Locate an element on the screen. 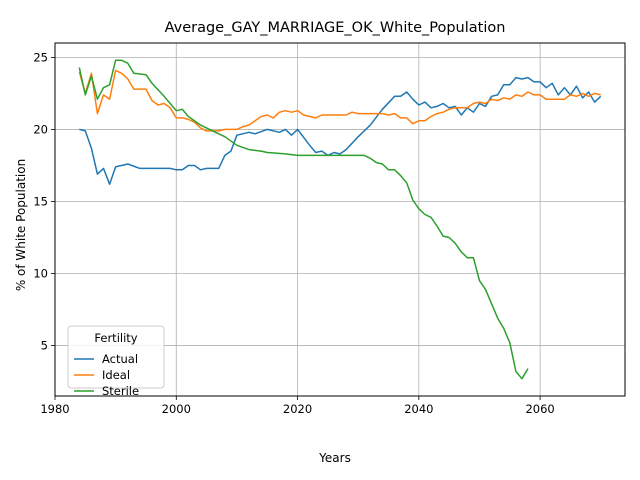 This screenshot has height=480, width=640. y-tick-label: 5 is located at coordinates (44, 346).